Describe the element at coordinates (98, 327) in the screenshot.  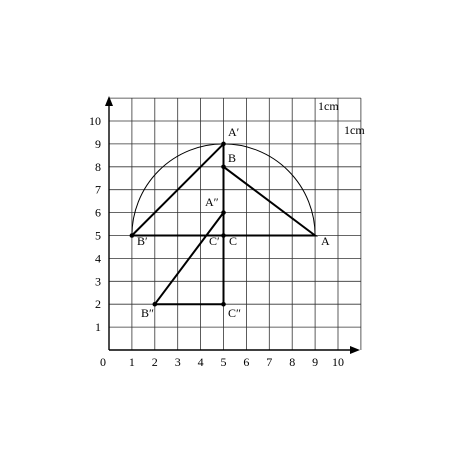
I see `y-tick-label: 1` at that location.